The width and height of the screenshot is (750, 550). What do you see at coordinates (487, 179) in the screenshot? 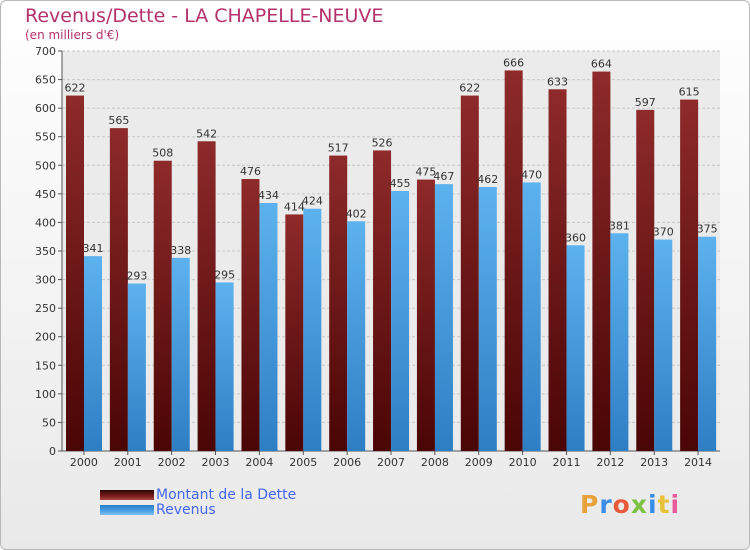
I see `data-label-revenus: 462` at bounding box center [487, 179].